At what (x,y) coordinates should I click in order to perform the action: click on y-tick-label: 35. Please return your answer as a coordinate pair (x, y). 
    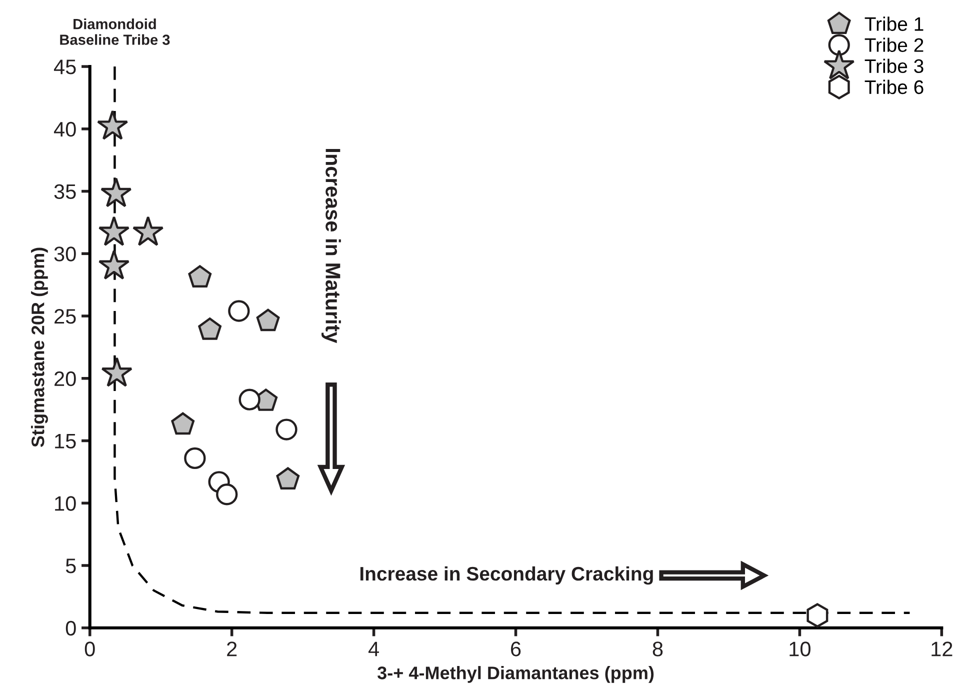
    Looking at the image, I should click on (65, 192).